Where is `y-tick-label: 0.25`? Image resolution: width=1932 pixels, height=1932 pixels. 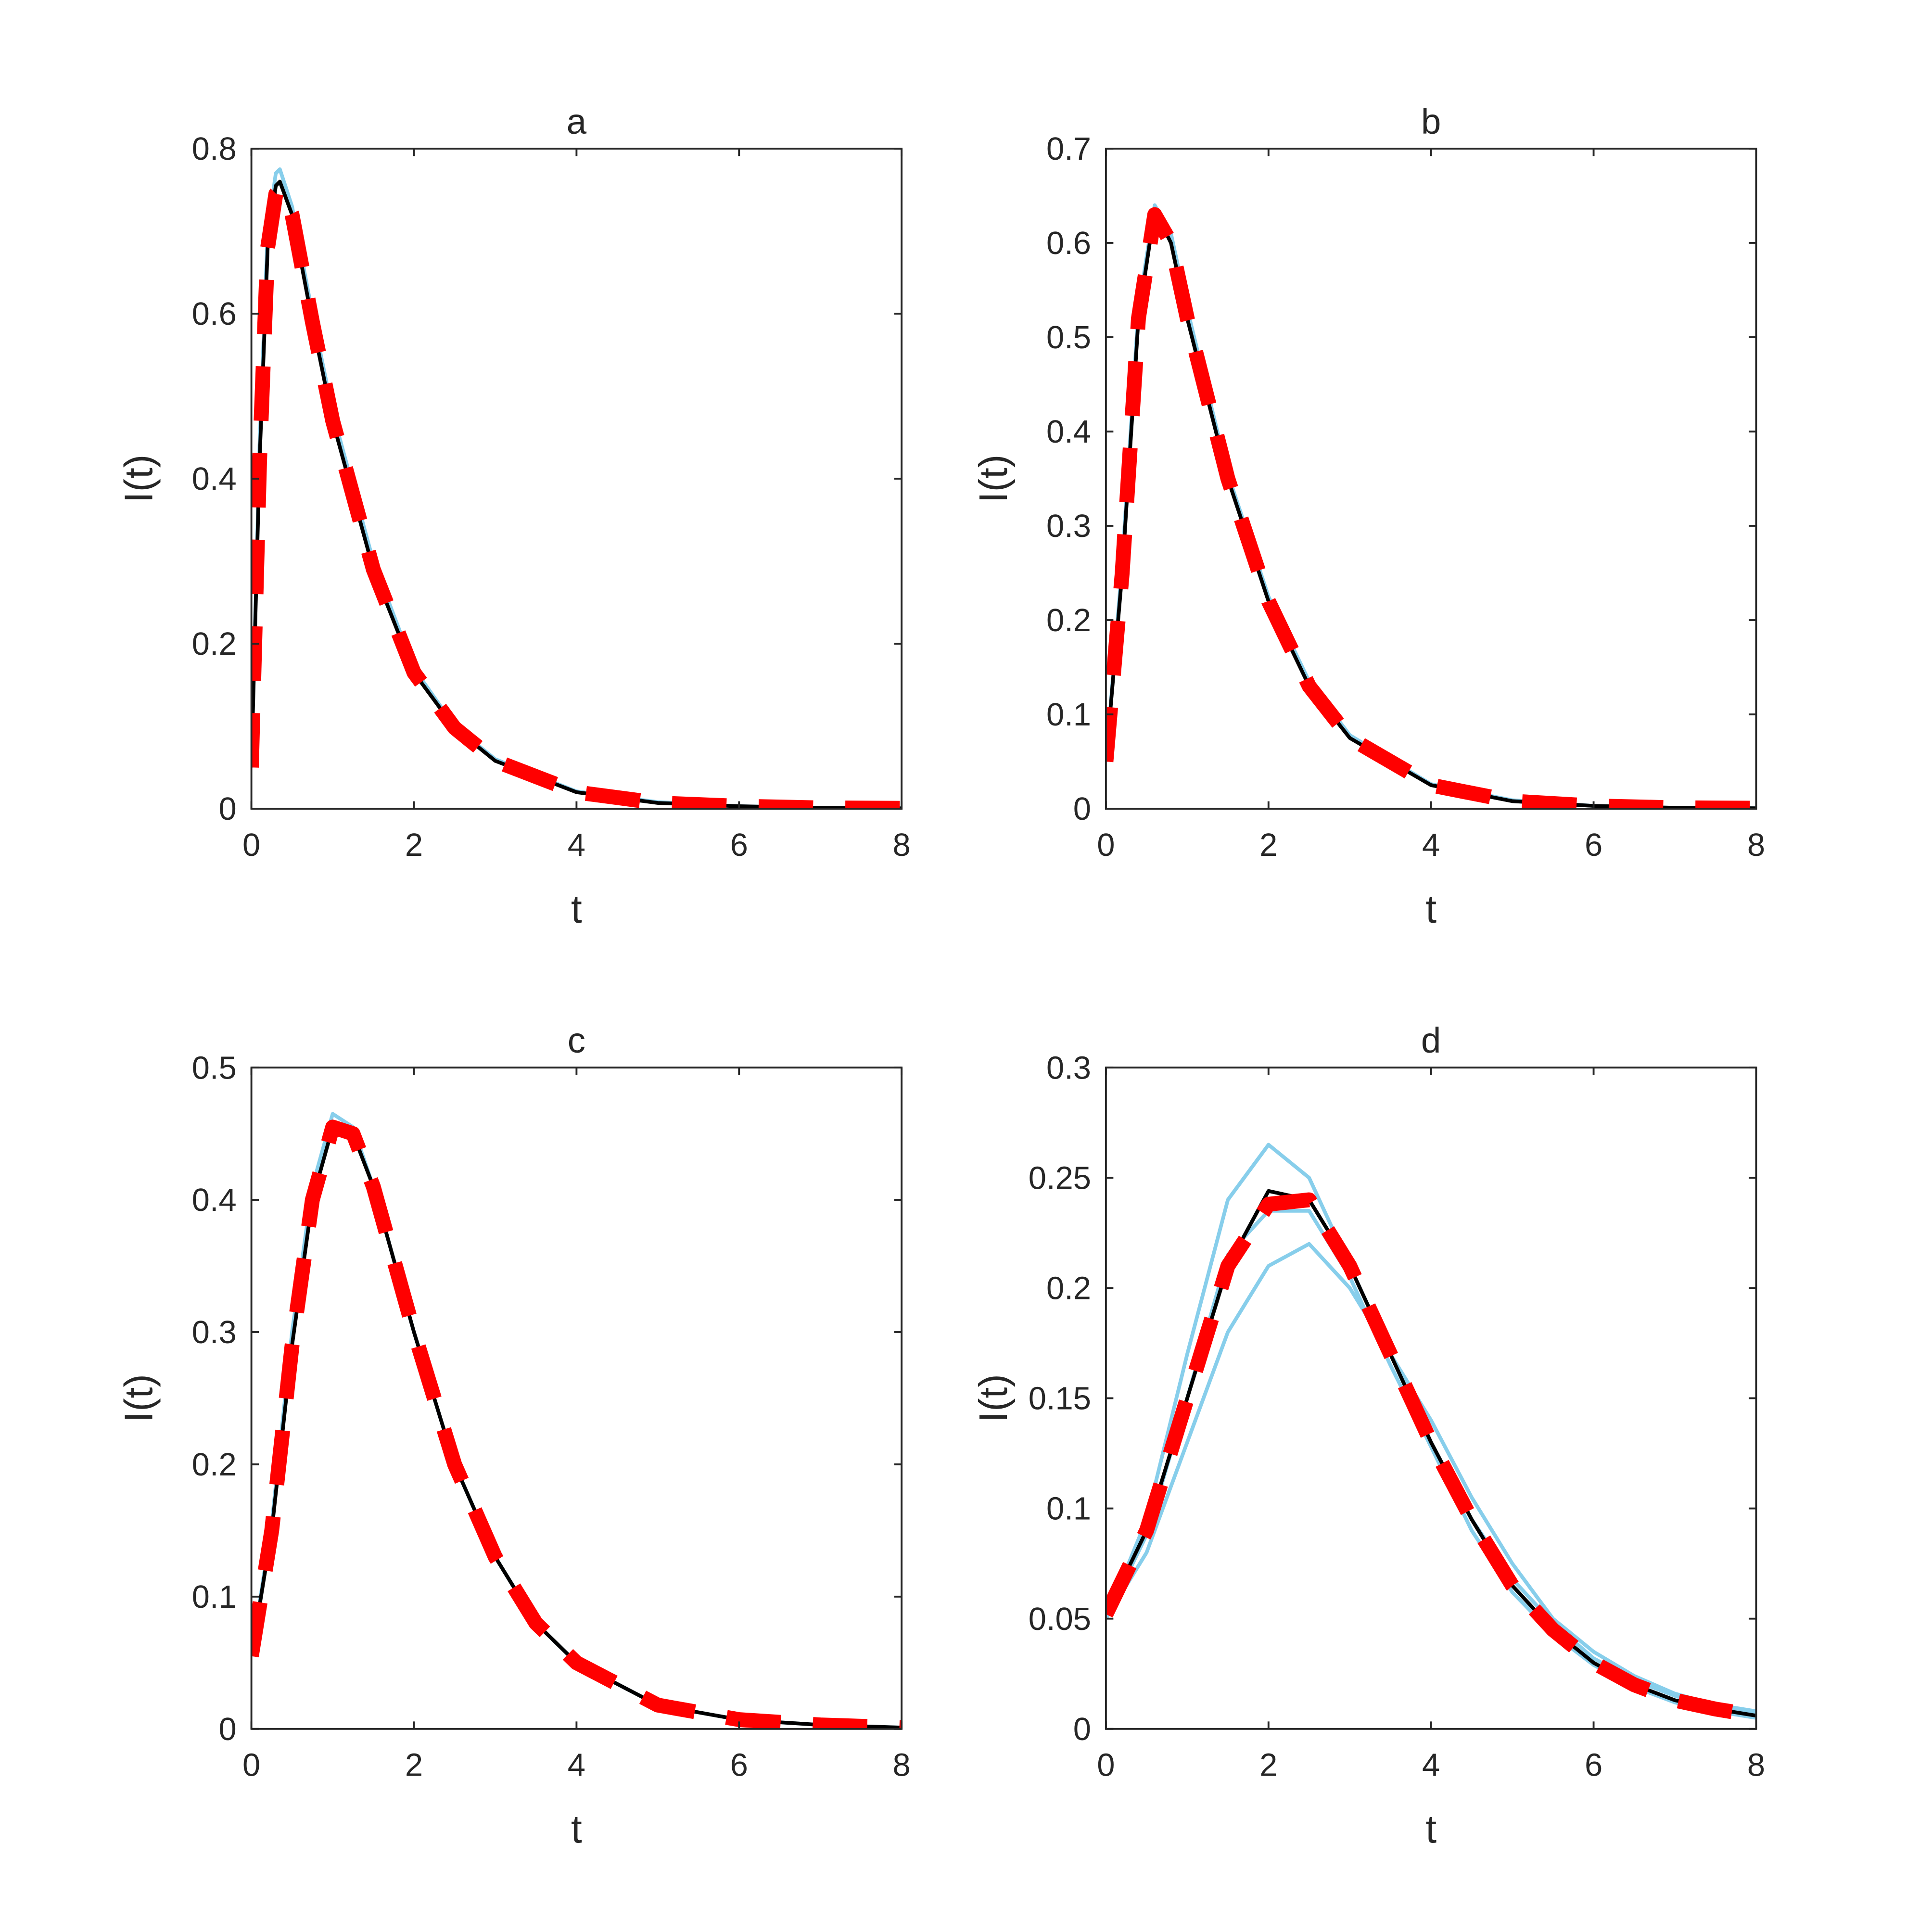 y-tick-label: 0.25 is located at coordinates (1060, 1178).